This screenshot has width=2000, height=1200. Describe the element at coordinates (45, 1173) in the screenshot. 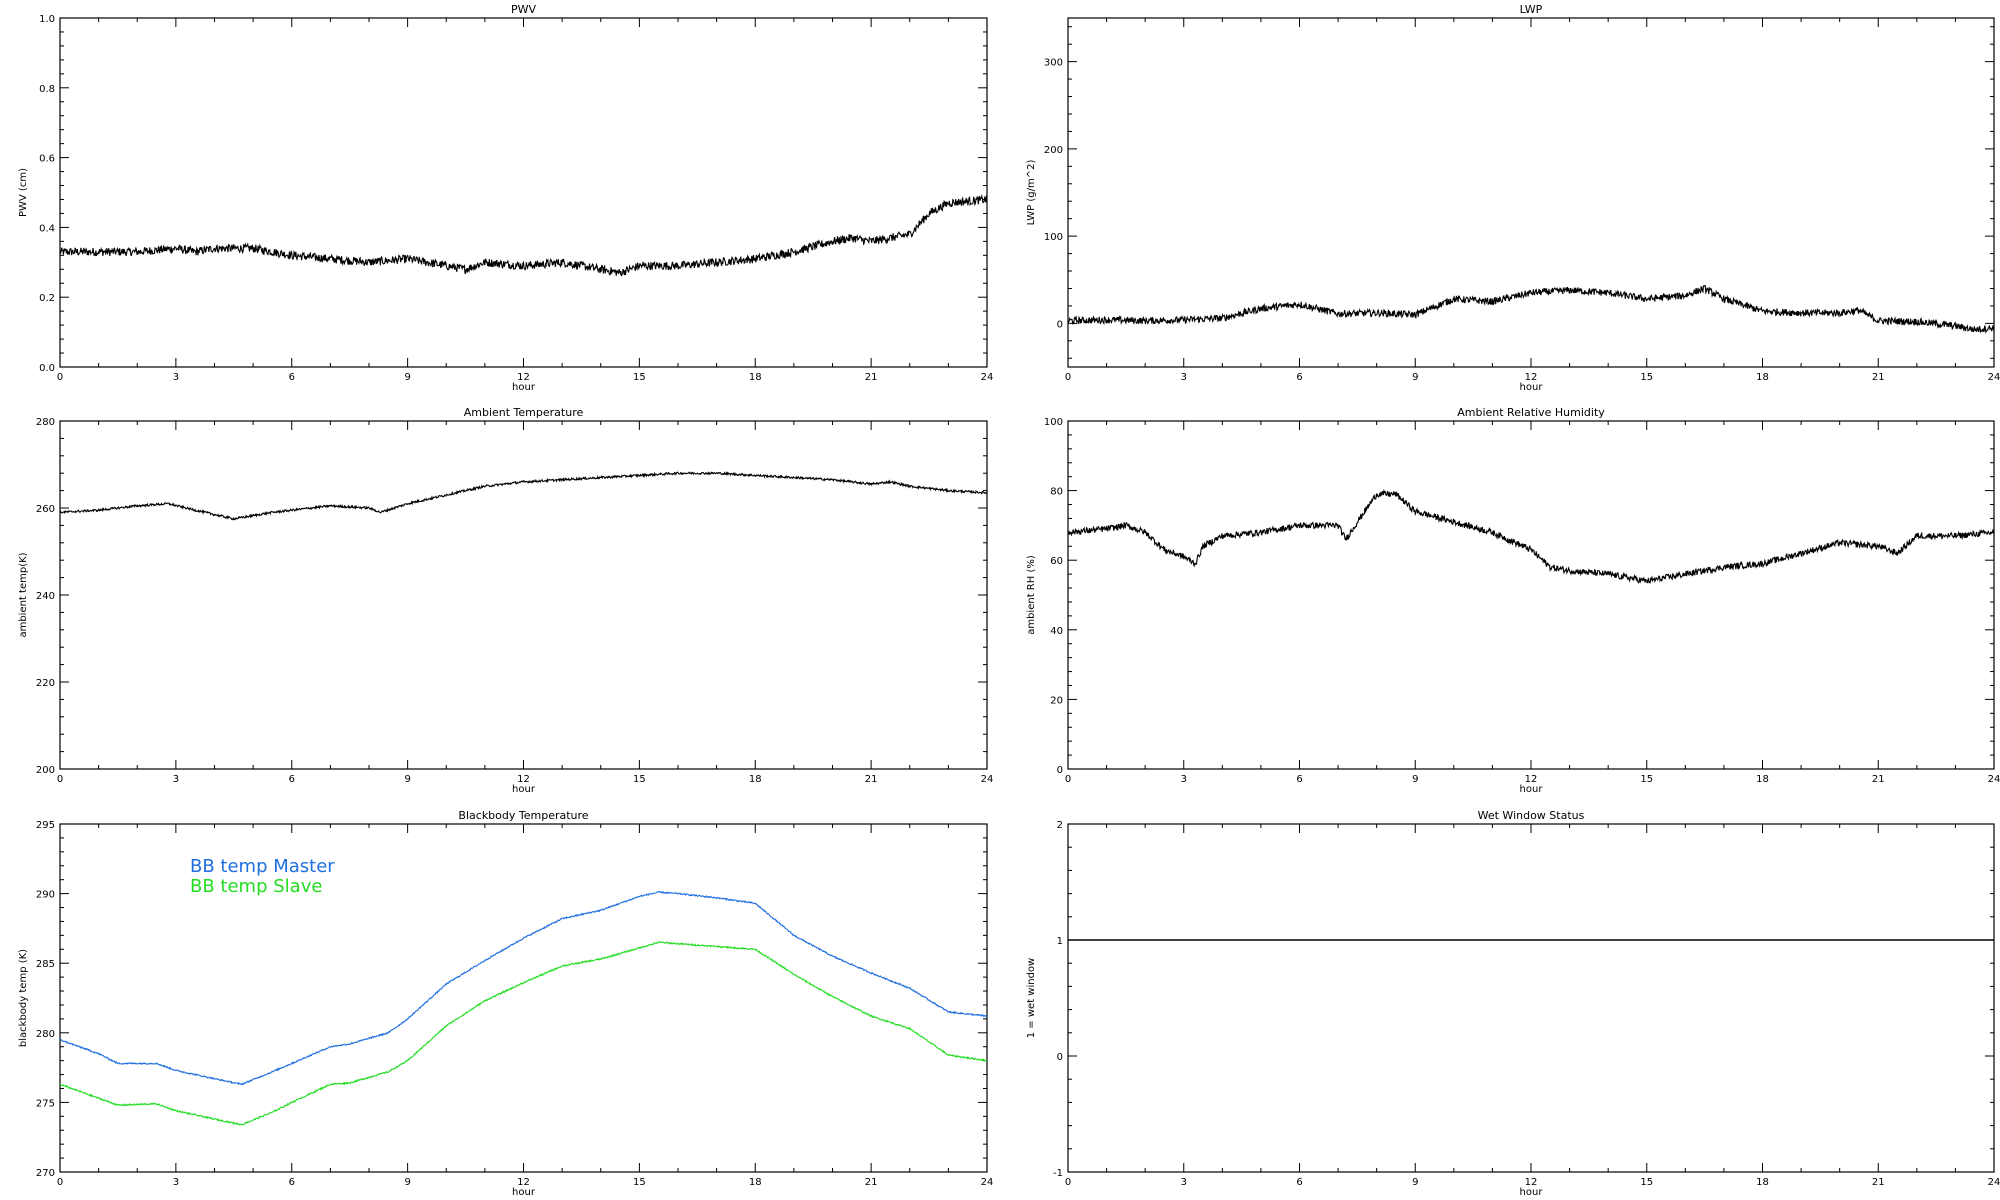

I see `y-tick-label: 270` at that location.